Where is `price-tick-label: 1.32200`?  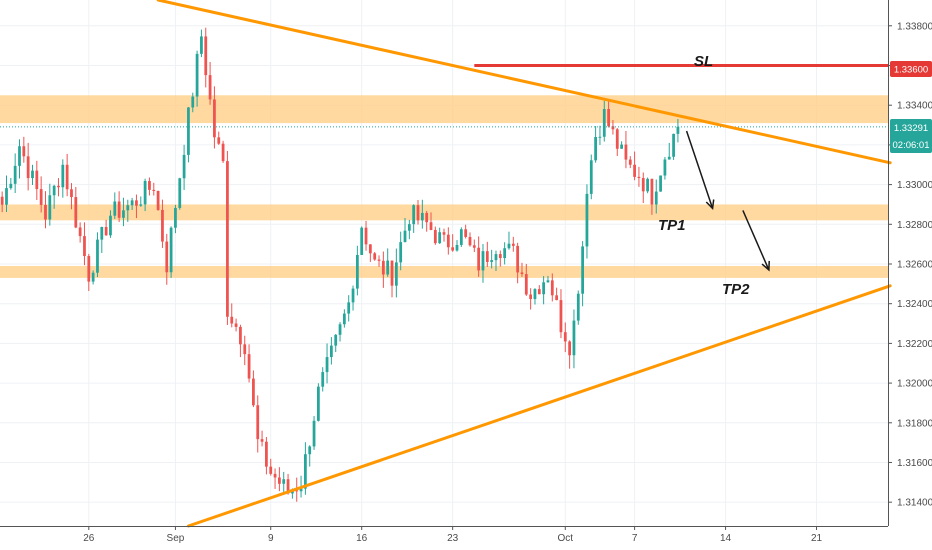
price-tick-label: 1.32200 is located at coordinates (914, 344).